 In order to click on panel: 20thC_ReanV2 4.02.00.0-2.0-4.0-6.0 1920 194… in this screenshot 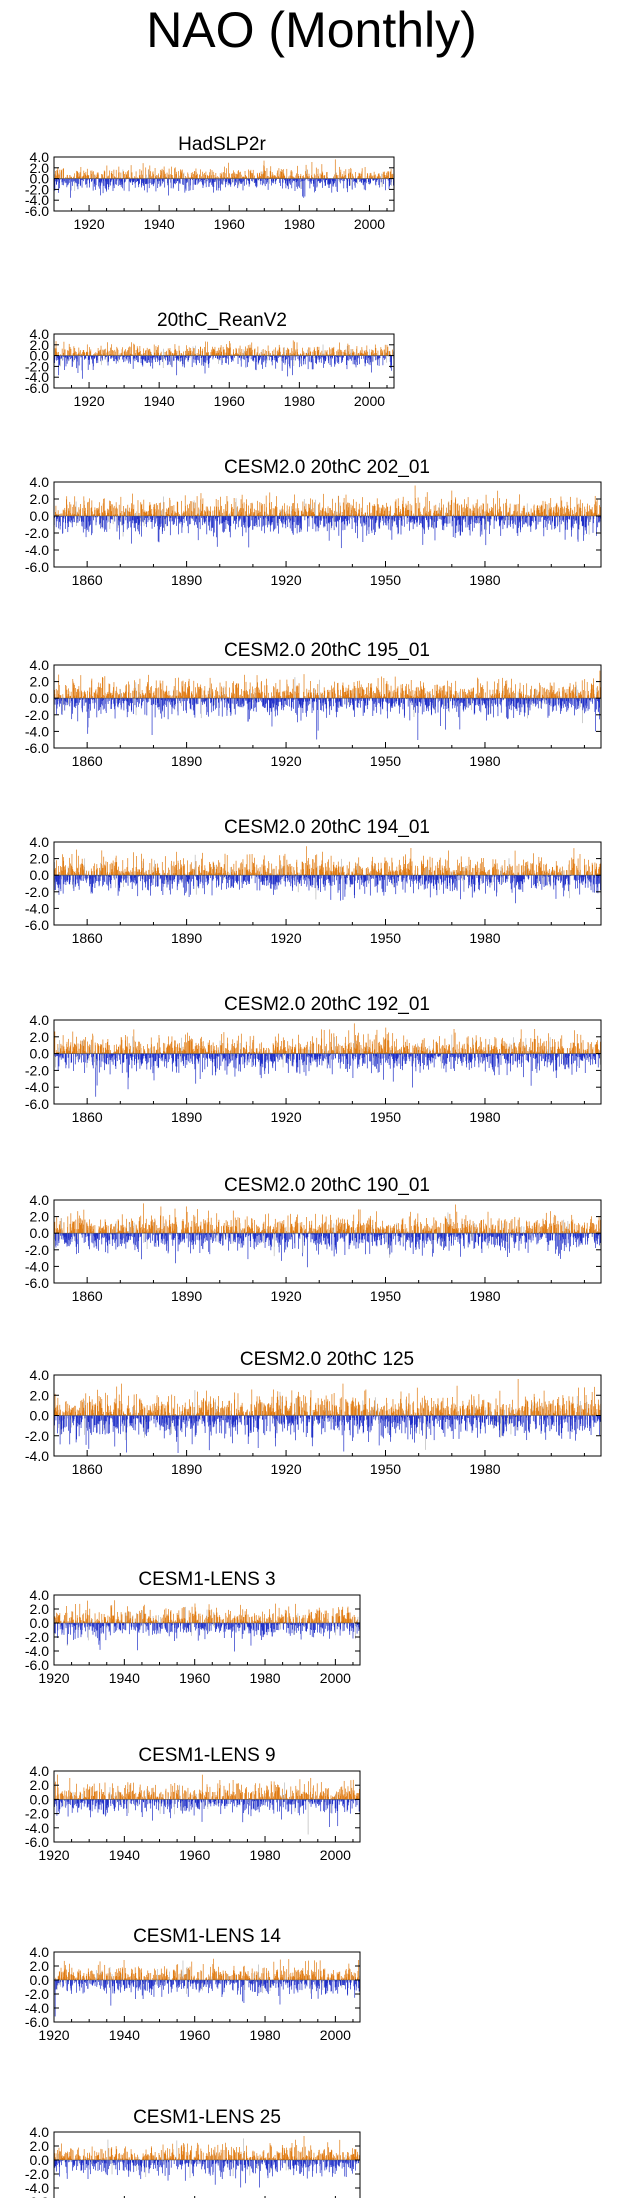, I will do `click(210, 359)`.